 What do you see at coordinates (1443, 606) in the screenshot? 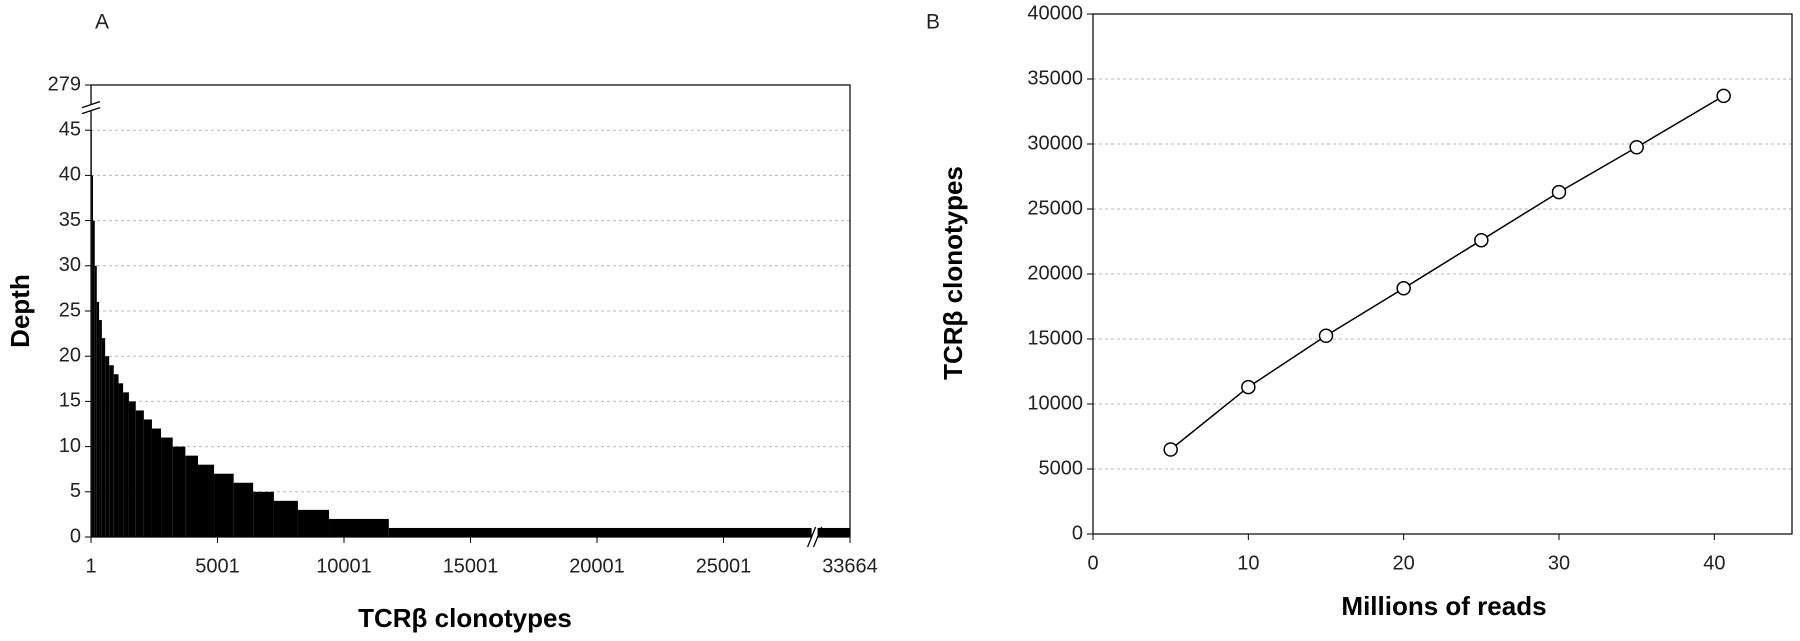
I see `x-axis-title: Millions of reads` at bounding box center [1443, 606].